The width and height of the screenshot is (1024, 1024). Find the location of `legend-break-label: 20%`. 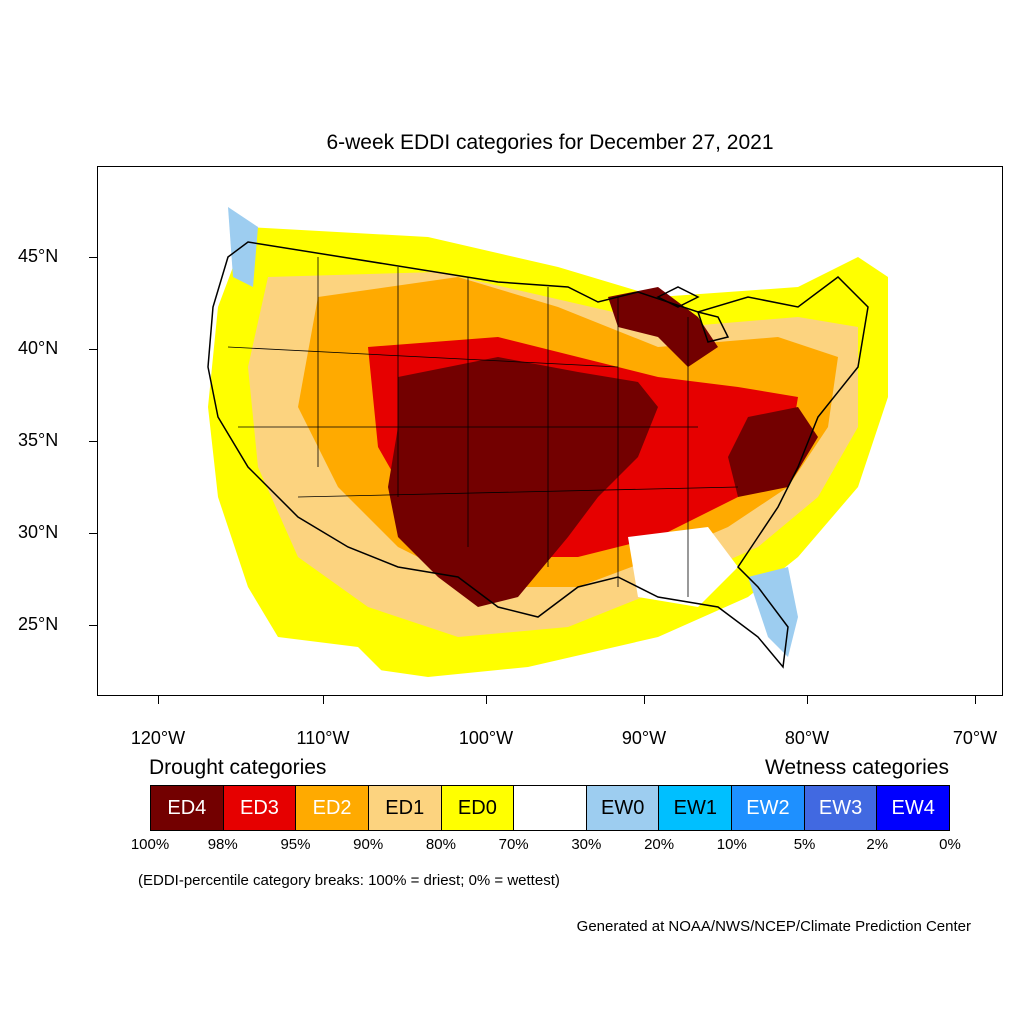

legend-break-label: 20% is located at coordinates (659, 844).